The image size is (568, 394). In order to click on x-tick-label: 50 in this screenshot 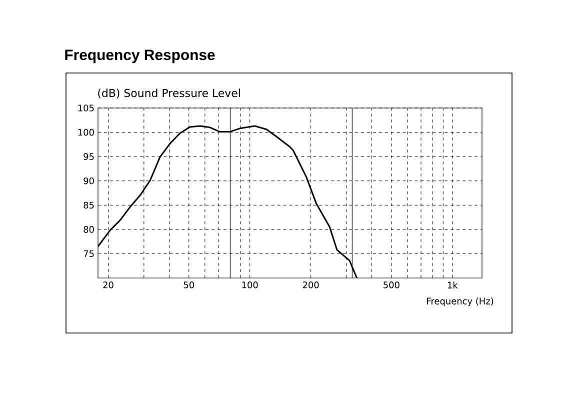, I will do `click(189, 285)`.